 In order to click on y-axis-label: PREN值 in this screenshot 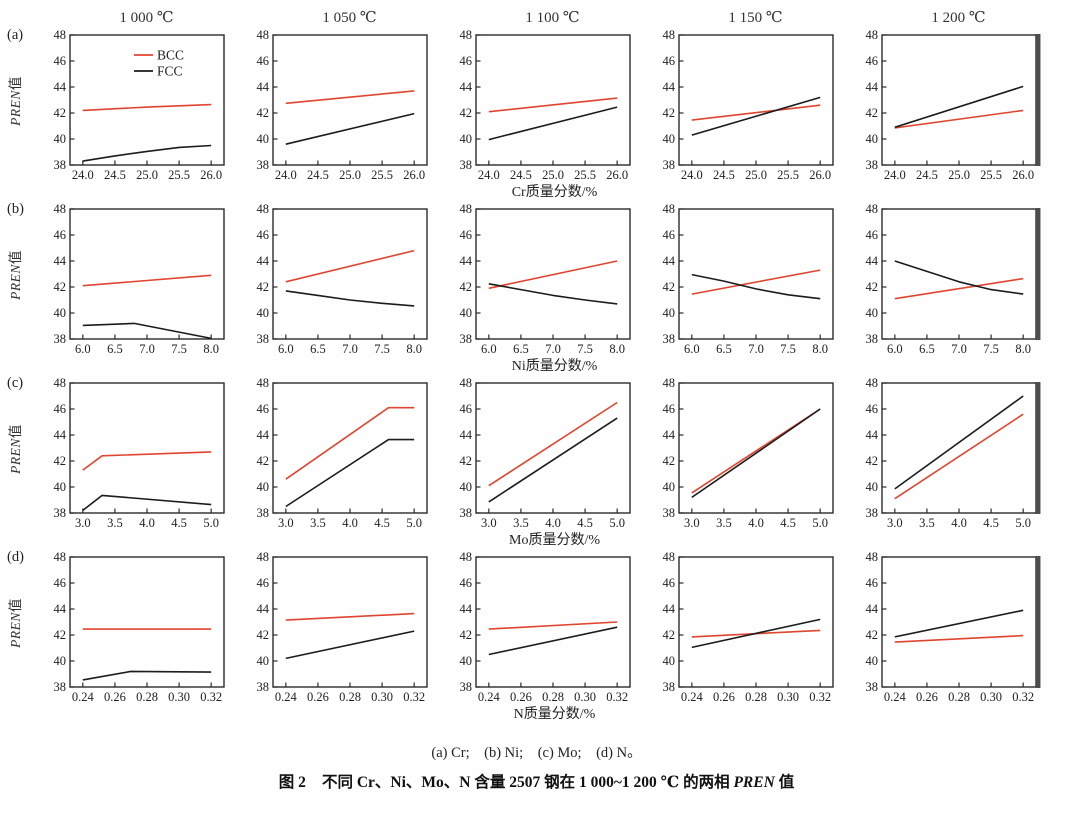, I will do `click(15, 449)`.